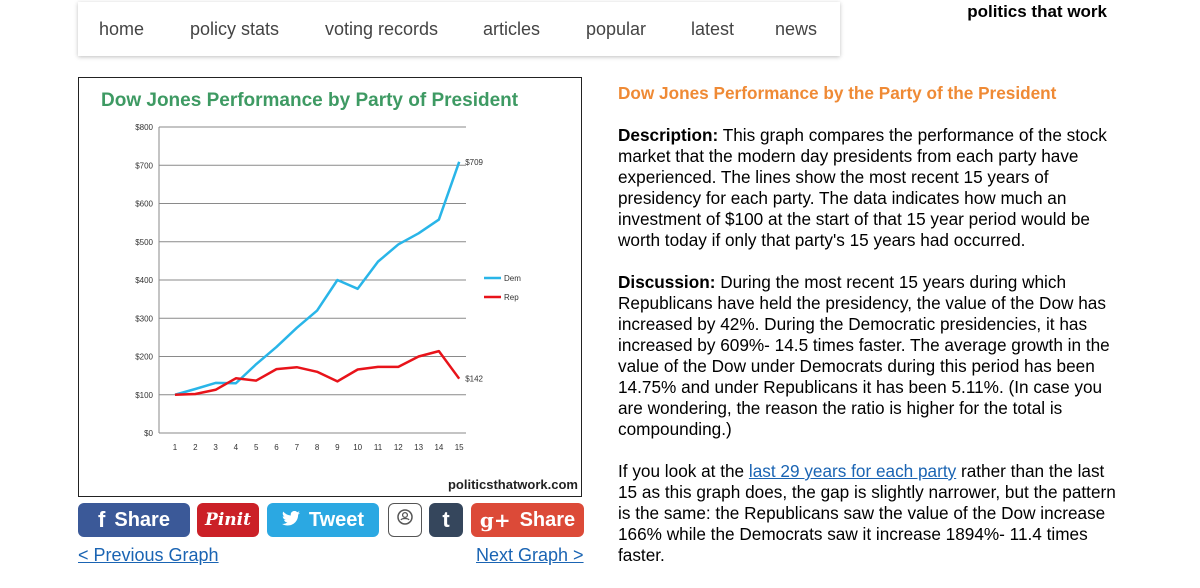 The image size is (1200, 588). Describe the element at coordinates (122, 28) in the screenshot. I see `nav-home: home` at that location.